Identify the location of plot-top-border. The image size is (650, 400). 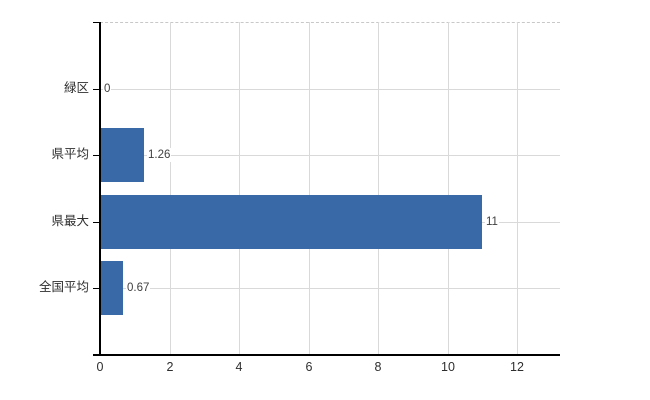
(330, 22).